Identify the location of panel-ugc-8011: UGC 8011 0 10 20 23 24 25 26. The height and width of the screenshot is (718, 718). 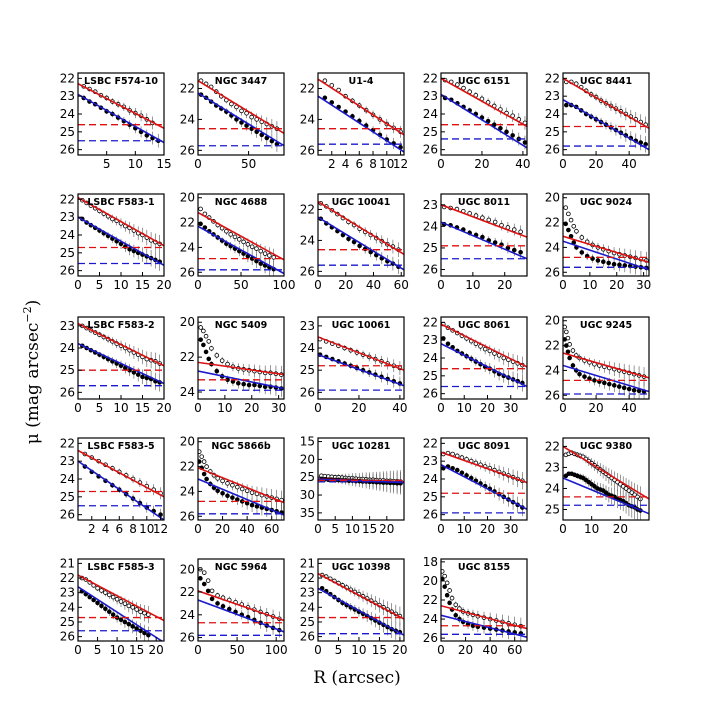
(475, 242).